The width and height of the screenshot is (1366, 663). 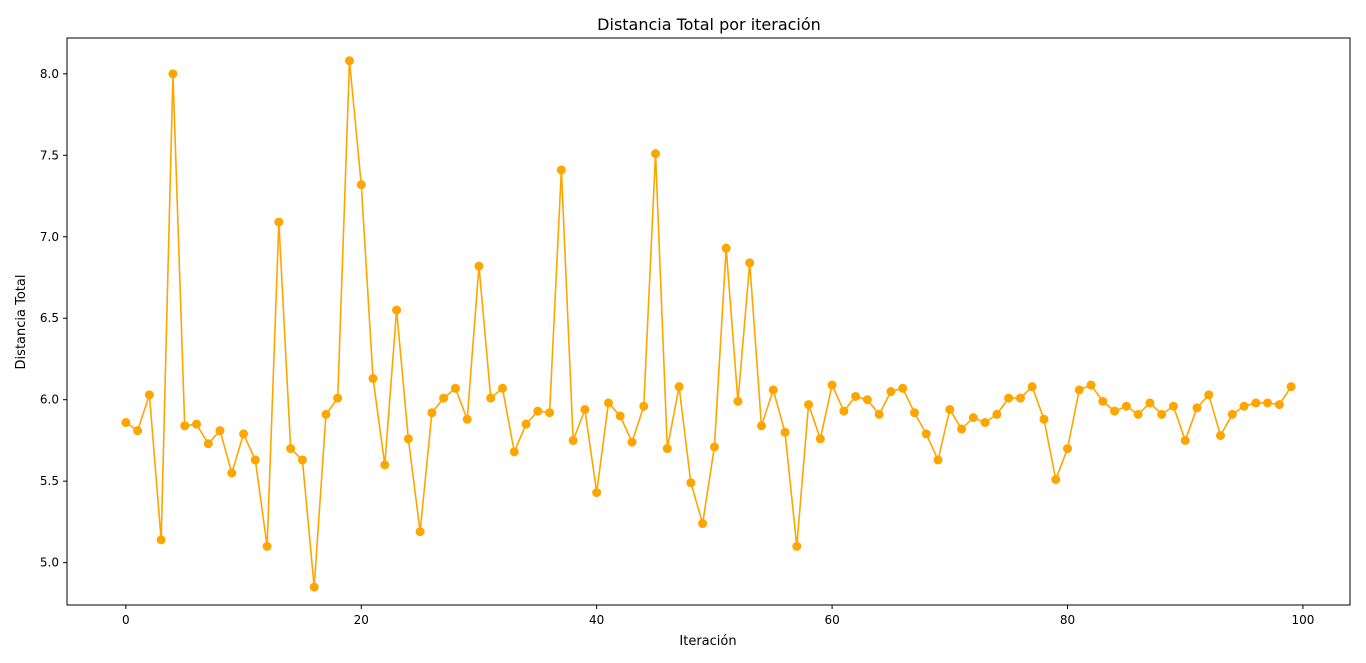 What do you see at coordinates (596, 620) in the screenshot?
I see `x-tick-label: 40` at bounding box center [596, 620].